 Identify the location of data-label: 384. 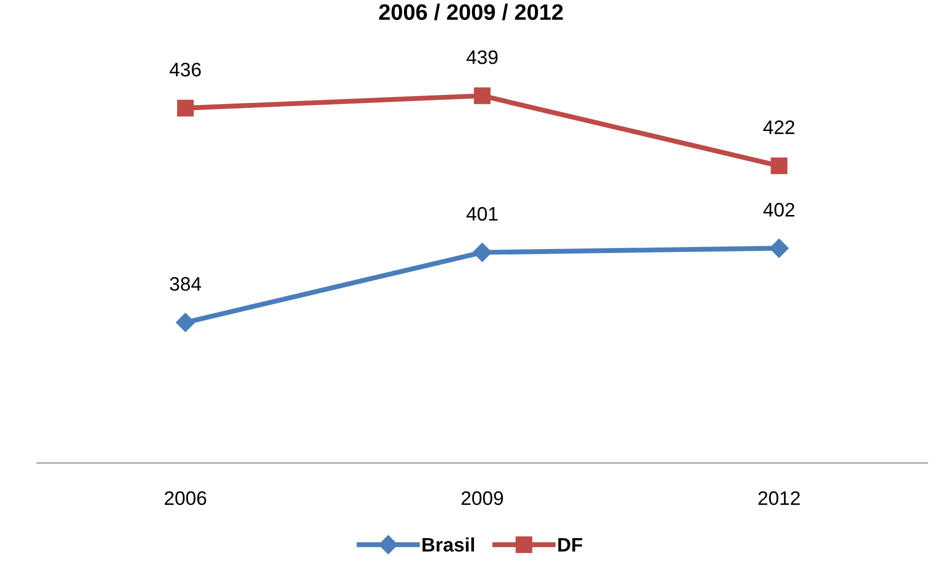
(186, 284).